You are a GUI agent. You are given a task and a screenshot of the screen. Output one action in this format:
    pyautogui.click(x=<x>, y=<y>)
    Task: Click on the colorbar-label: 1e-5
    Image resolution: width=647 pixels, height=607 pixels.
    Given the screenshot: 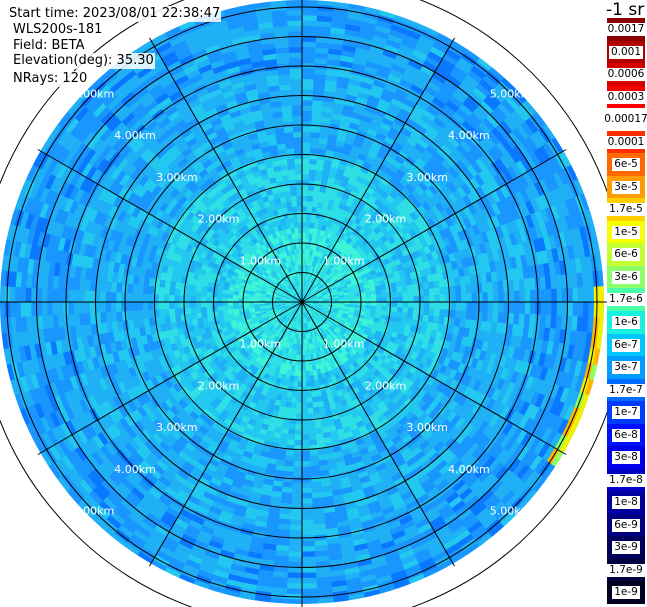 What is the action you would take?
    pyautogui.click(x=626, y=232)
    